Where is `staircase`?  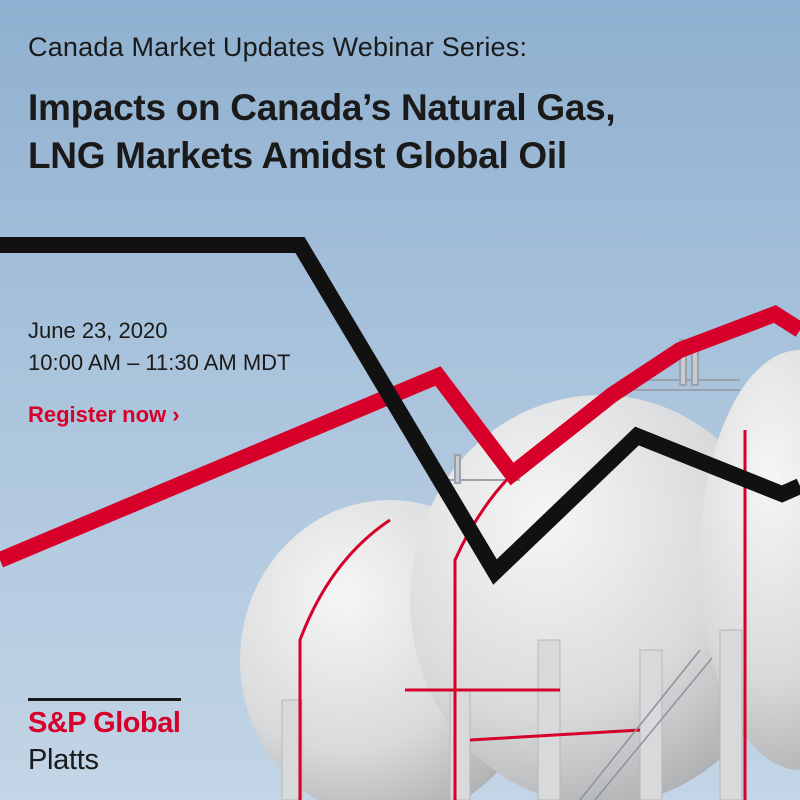
staircase is located at coordinates (646, 724).